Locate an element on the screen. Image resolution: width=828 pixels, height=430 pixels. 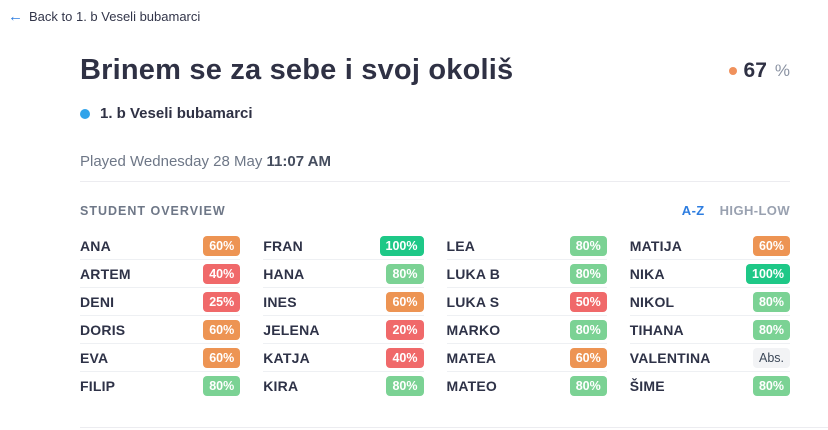
student-name: DORIS is located at coordinates (103, 329).